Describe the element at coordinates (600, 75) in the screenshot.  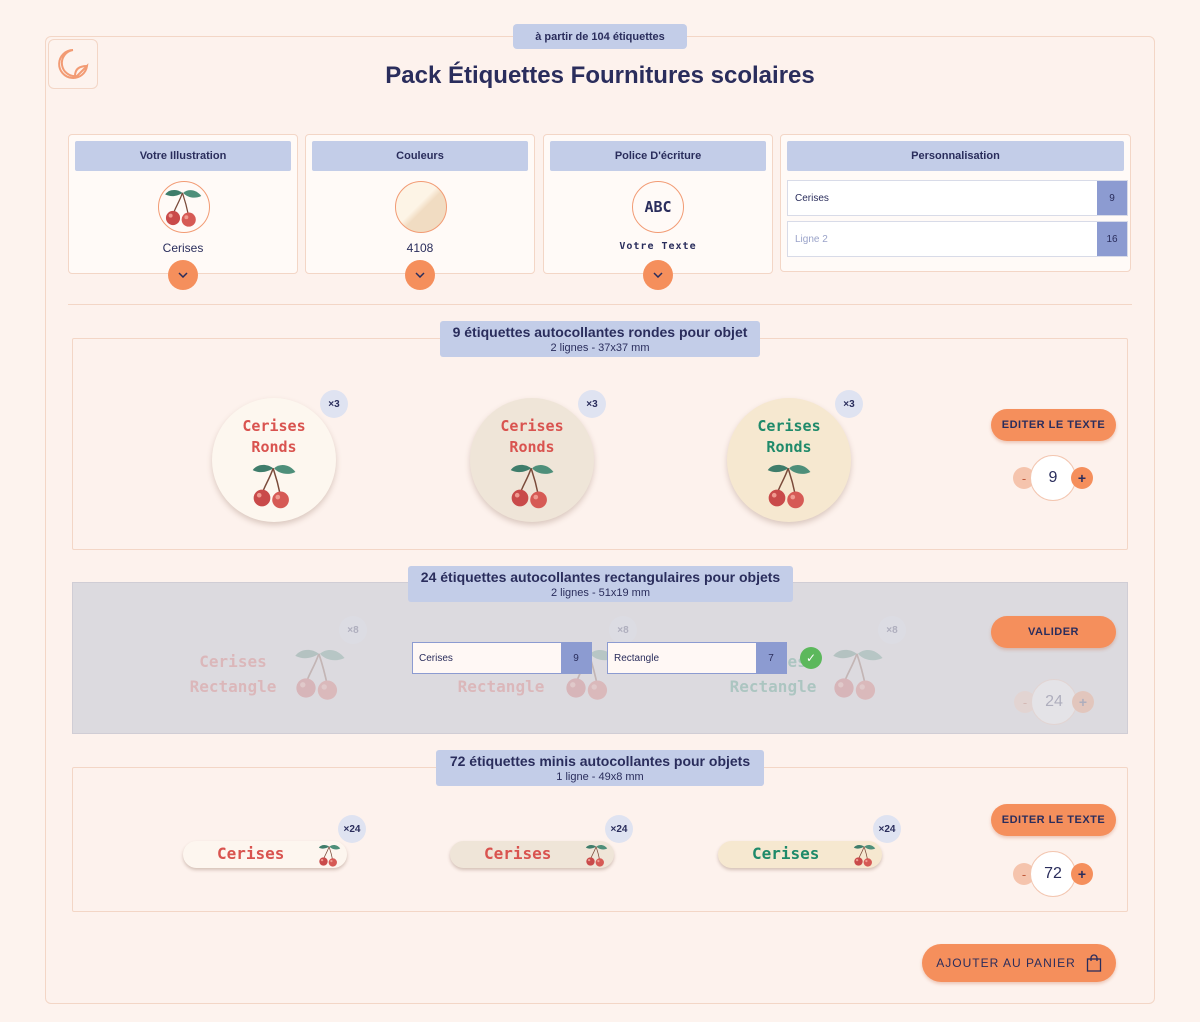
I see `page-title: Pack Étiquettes Fournitures scolaires` at that location.